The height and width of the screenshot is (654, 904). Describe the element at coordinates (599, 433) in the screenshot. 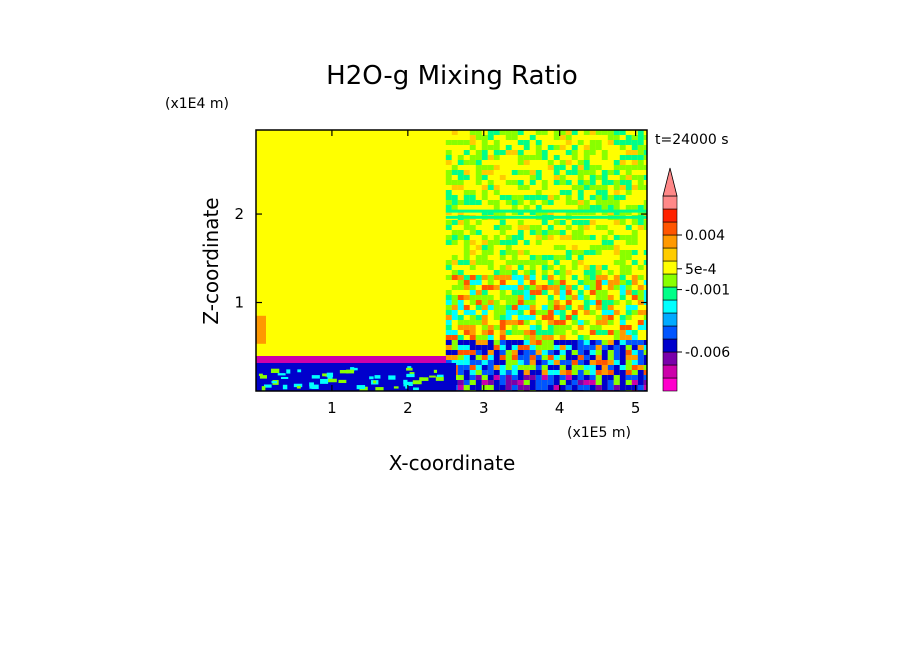

I see `x-scale-label: (x1E5 m)` at that location.